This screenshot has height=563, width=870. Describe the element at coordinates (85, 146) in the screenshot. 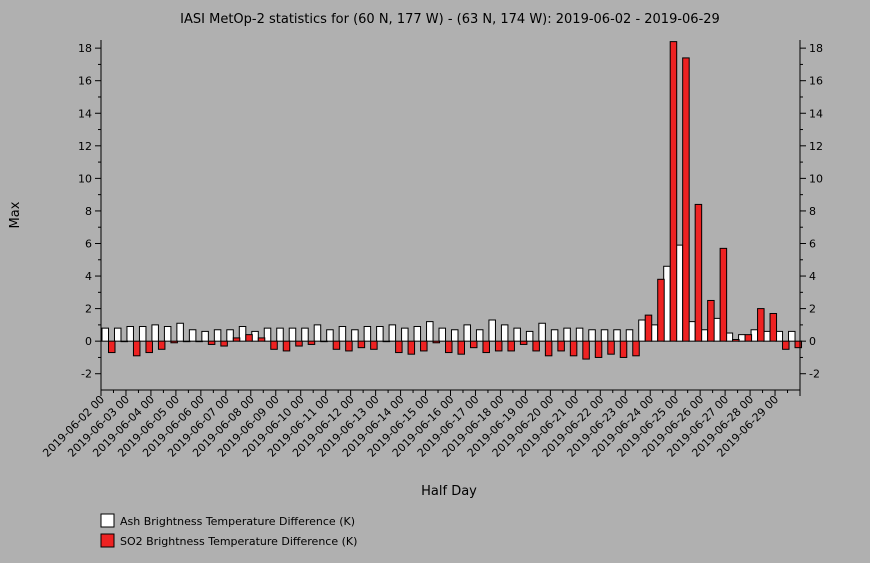

I see `y-tick-label: 12` at that location.